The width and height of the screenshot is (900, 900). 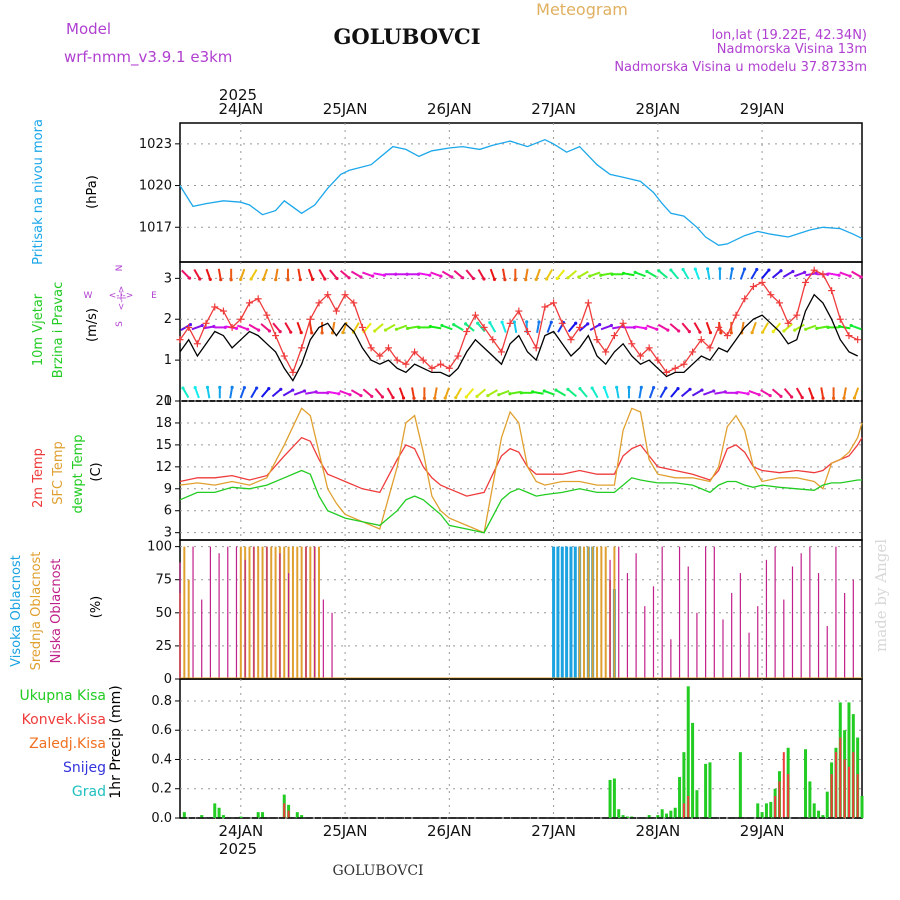 I want to click on wind-ylabel-2: Brzina i Pravac, so click(x=58, y=330).